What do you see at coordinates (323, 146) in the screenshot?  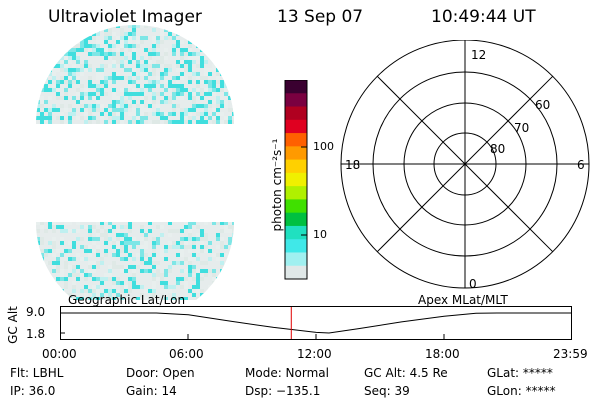 I see `colorbar-tick-100: 100` at bounding box center [323, 146].